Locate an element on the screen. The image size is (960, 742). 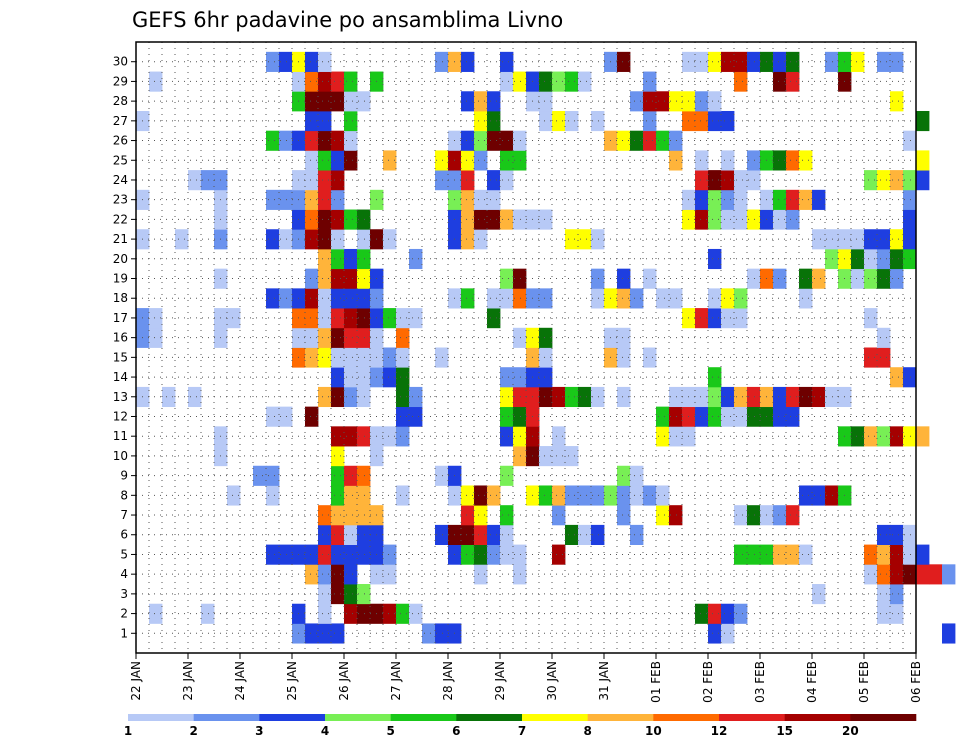
y-tick-label: 9 is located at coordinates (124, 476).